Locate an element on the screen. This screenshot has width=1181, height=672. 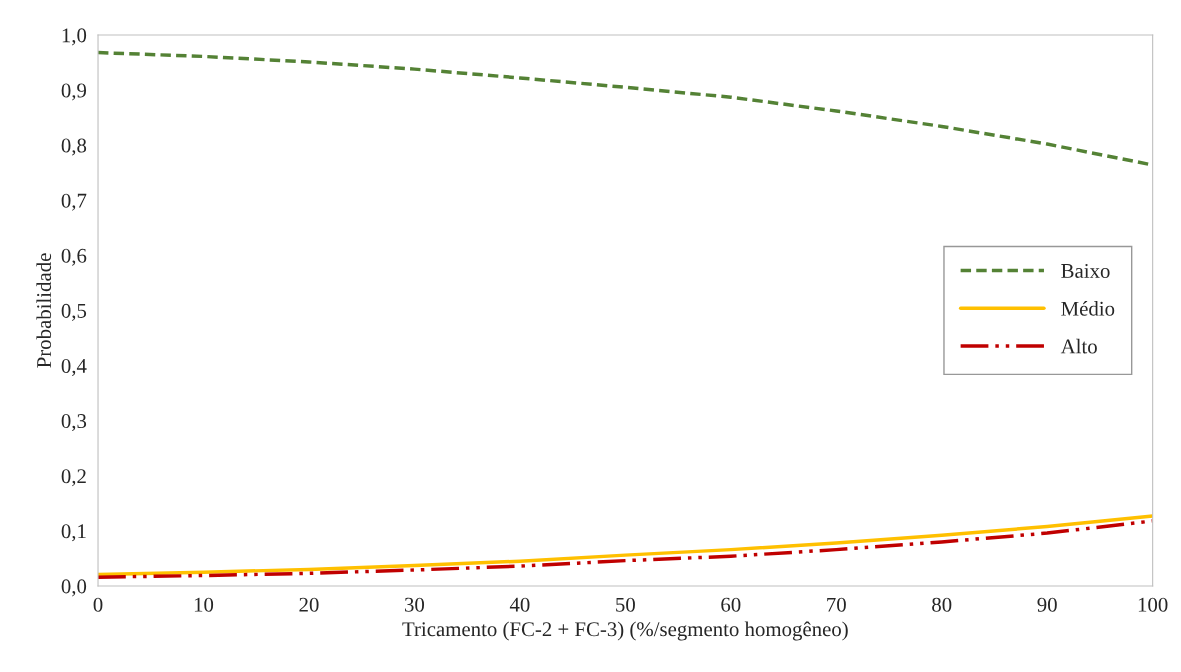
x-tick-label: 60 is located at coordinates (731, 604).